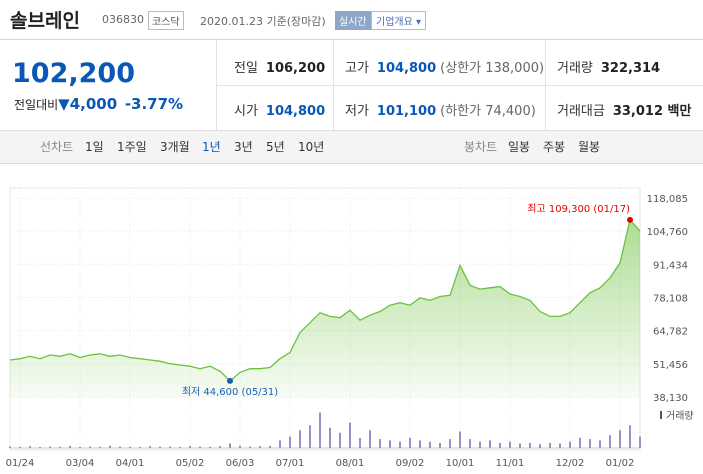 This screenshot has height=474, width=703. What do you see at coordinates (589, 147) in the screenshot?
I see `tab: 월봉` at bounding box center [589, 147].